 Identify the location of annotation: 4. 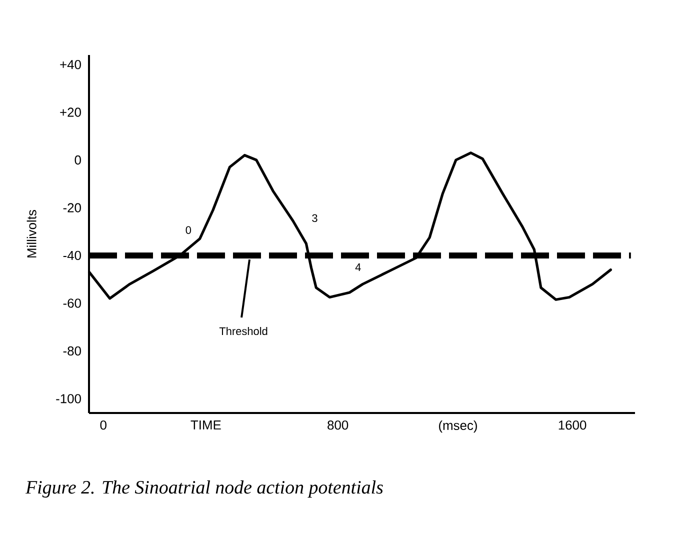
(358, 267).